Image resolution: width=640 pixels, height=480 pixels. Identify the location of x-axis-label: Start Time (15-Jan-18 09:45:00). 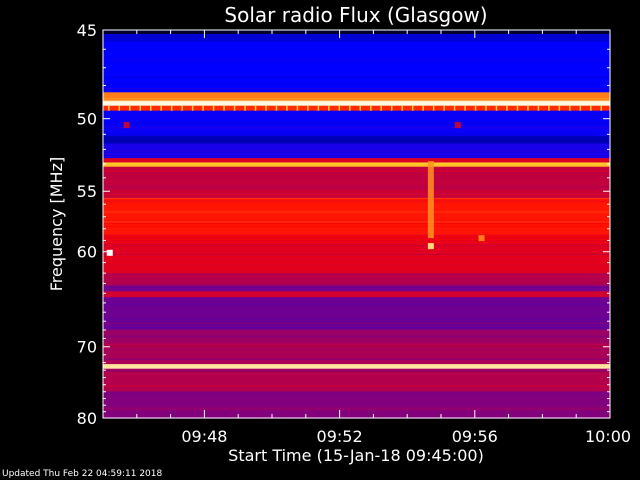
(356, 455).